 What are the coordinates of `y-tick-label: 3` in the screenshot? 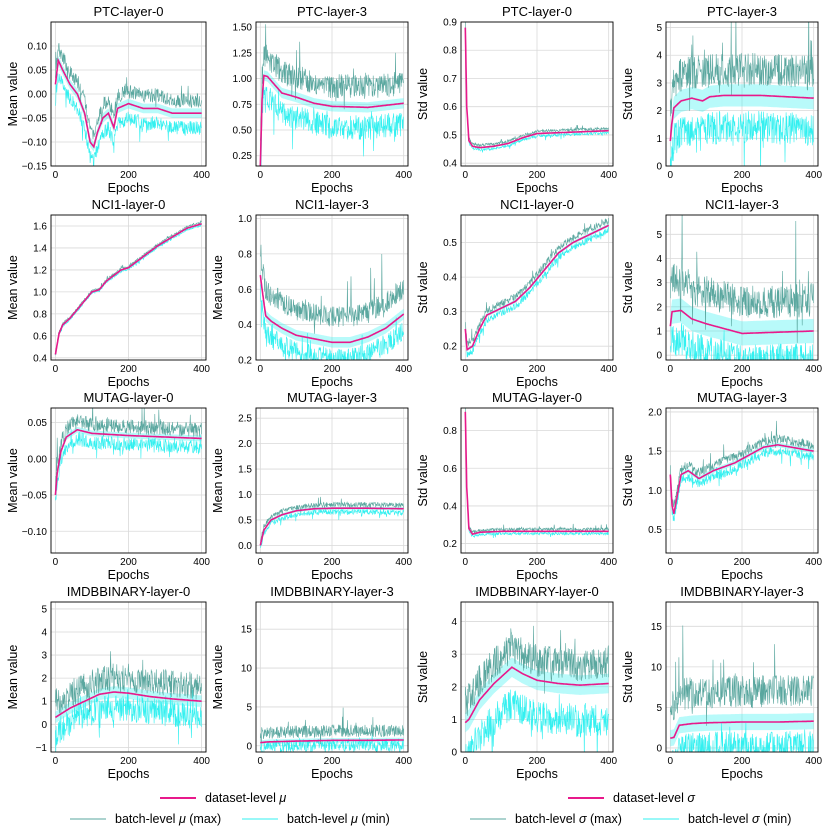 It's located at (659, 283).